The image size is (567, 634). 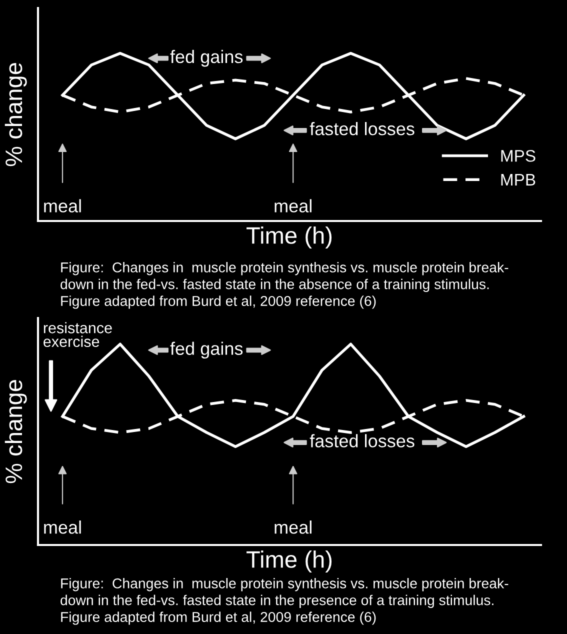 I want to click on legend-label: MPS, so click(x=518, y=156).